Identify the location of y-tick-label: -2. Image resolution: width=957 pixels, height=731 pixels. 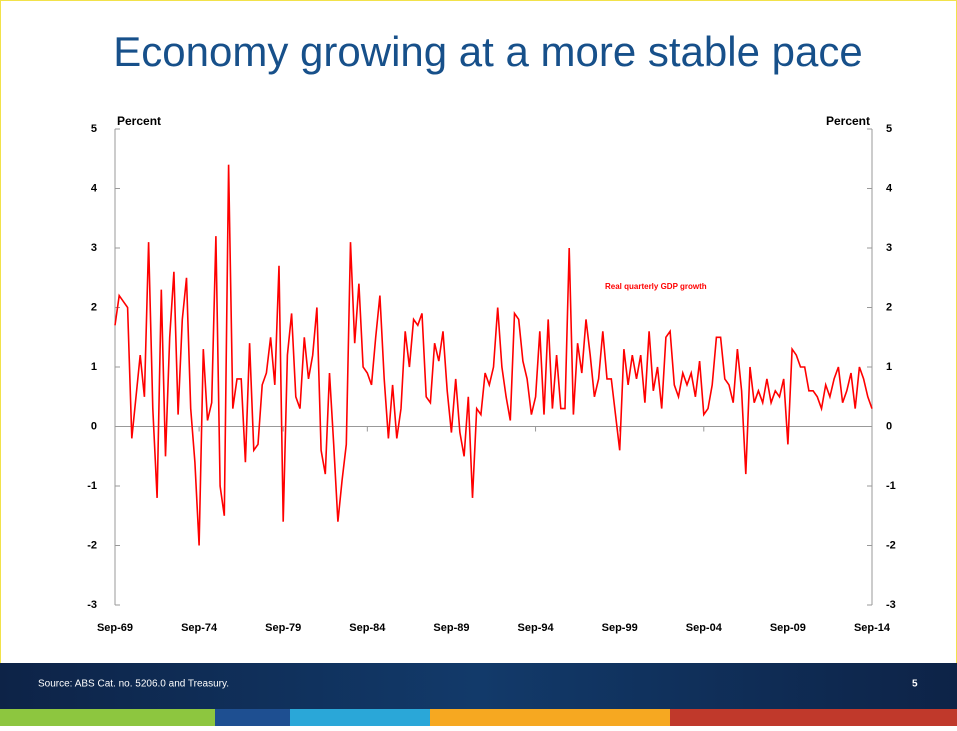
(92, 545).